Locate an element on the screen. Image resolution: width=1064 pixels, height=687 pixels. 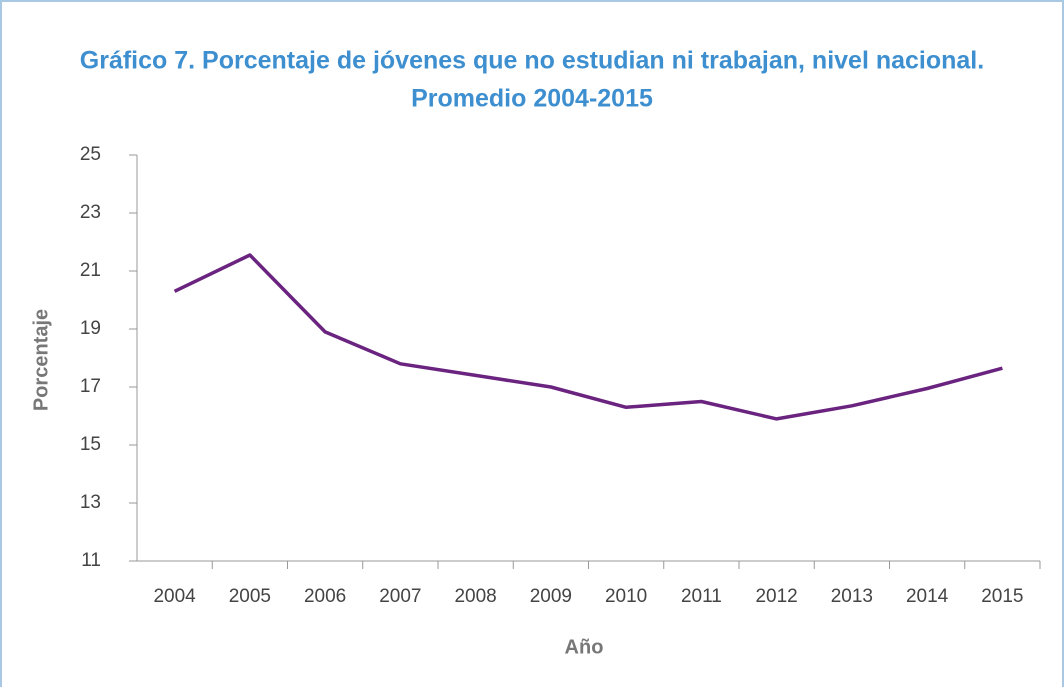
y-tick-label: 25 is located at coordinates (90, 154).